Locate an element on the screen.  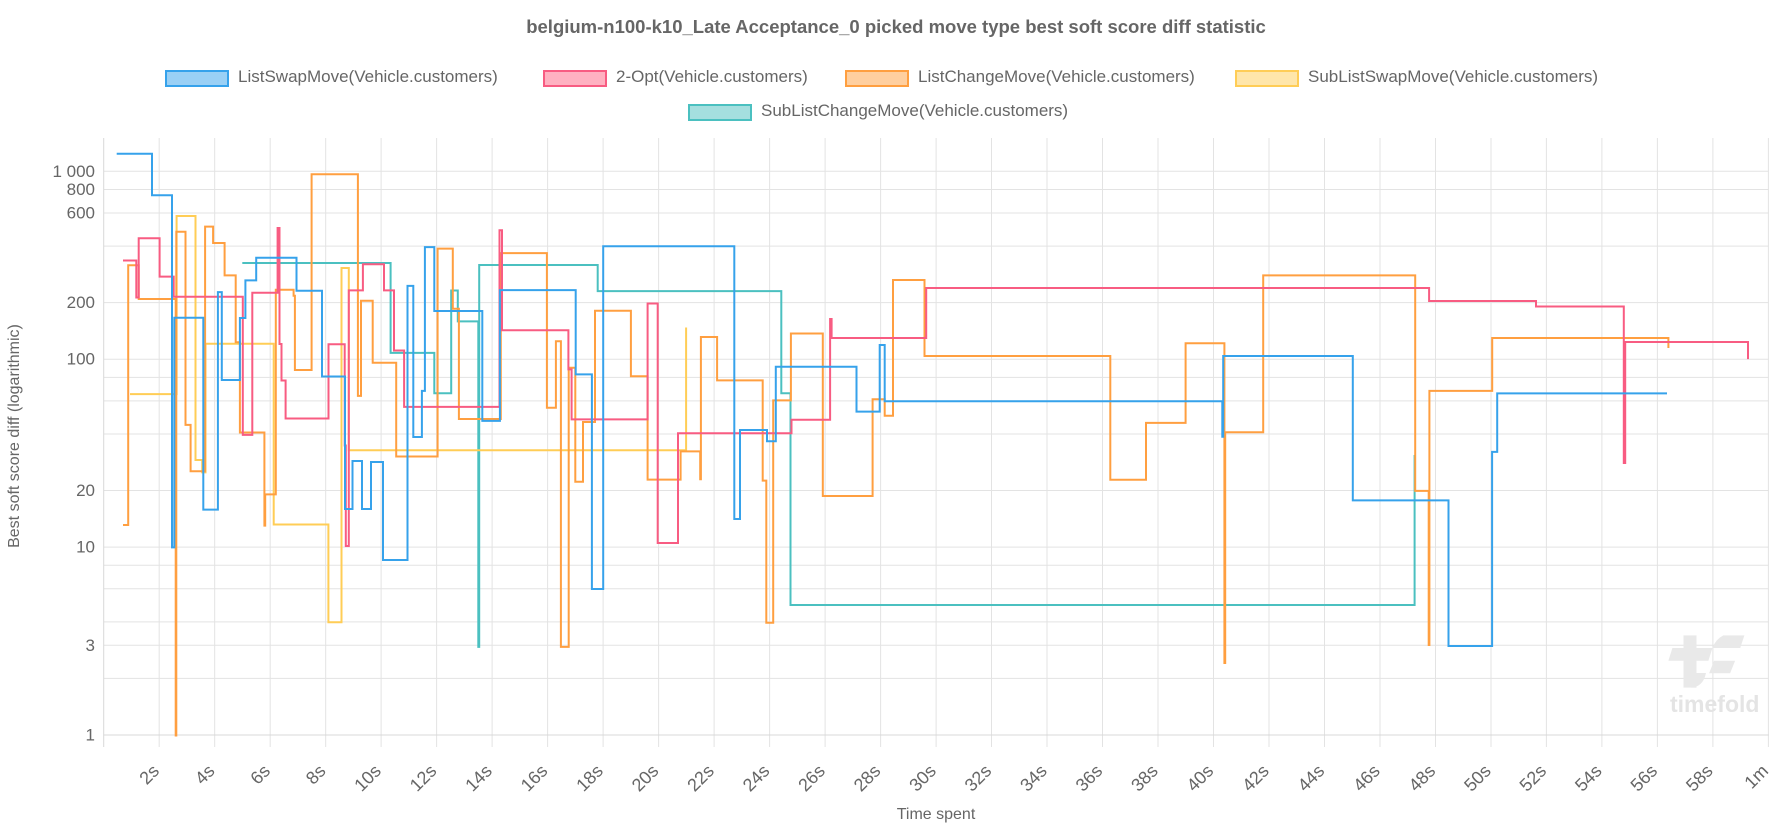
svg-text: 600 is located at coordinates (81, 213).